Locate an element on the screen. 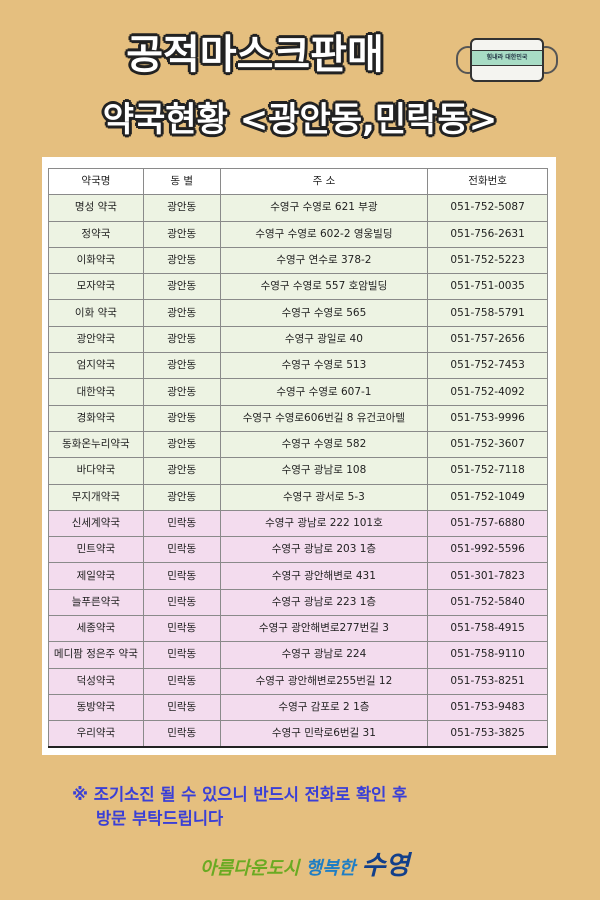 The height and width of the screenshot is (900, 600). address: 수영구 수영로 513 is located at coordinates (324, 366).